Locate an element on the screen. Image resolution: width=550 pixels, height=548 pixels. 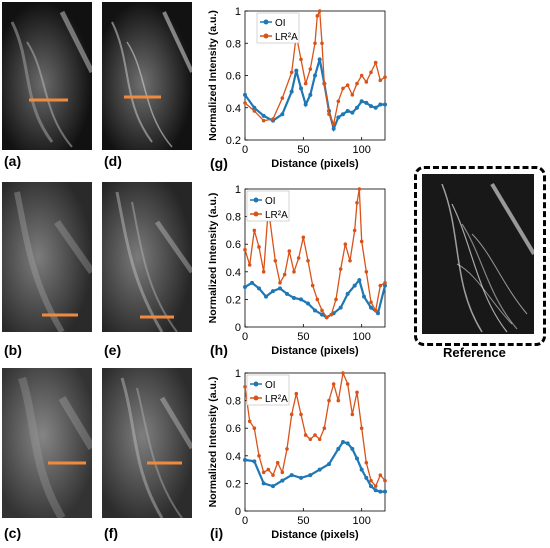
legend-box is located at coordinates (268, 390).